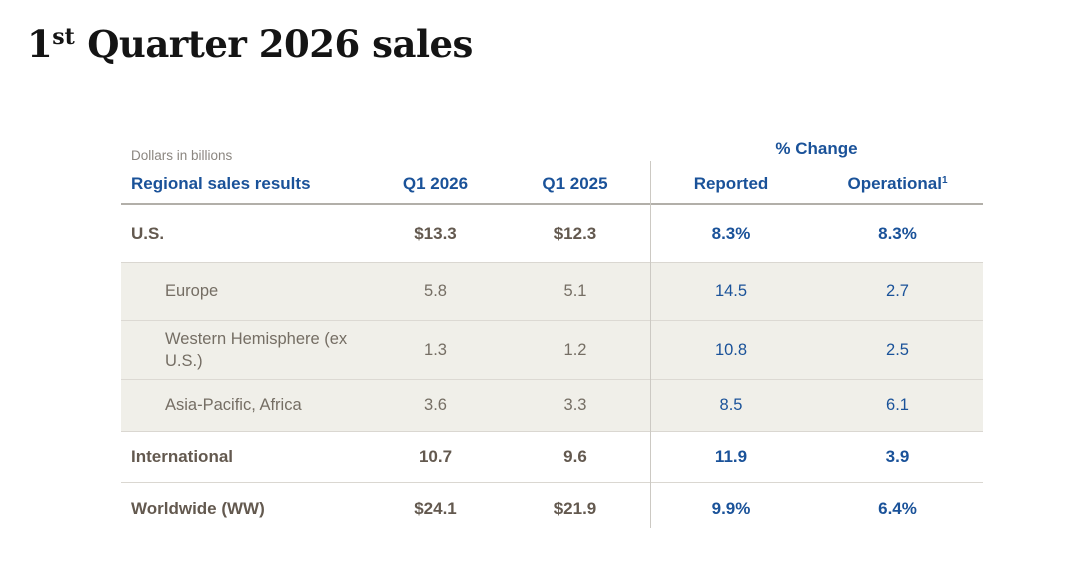 The height and width of the screenshot is (573, 1080). What do you see at coordinates (575, 456) in the screenshot?
I see `q1-2025-value: 9.6` at bounding box center [575, 456].